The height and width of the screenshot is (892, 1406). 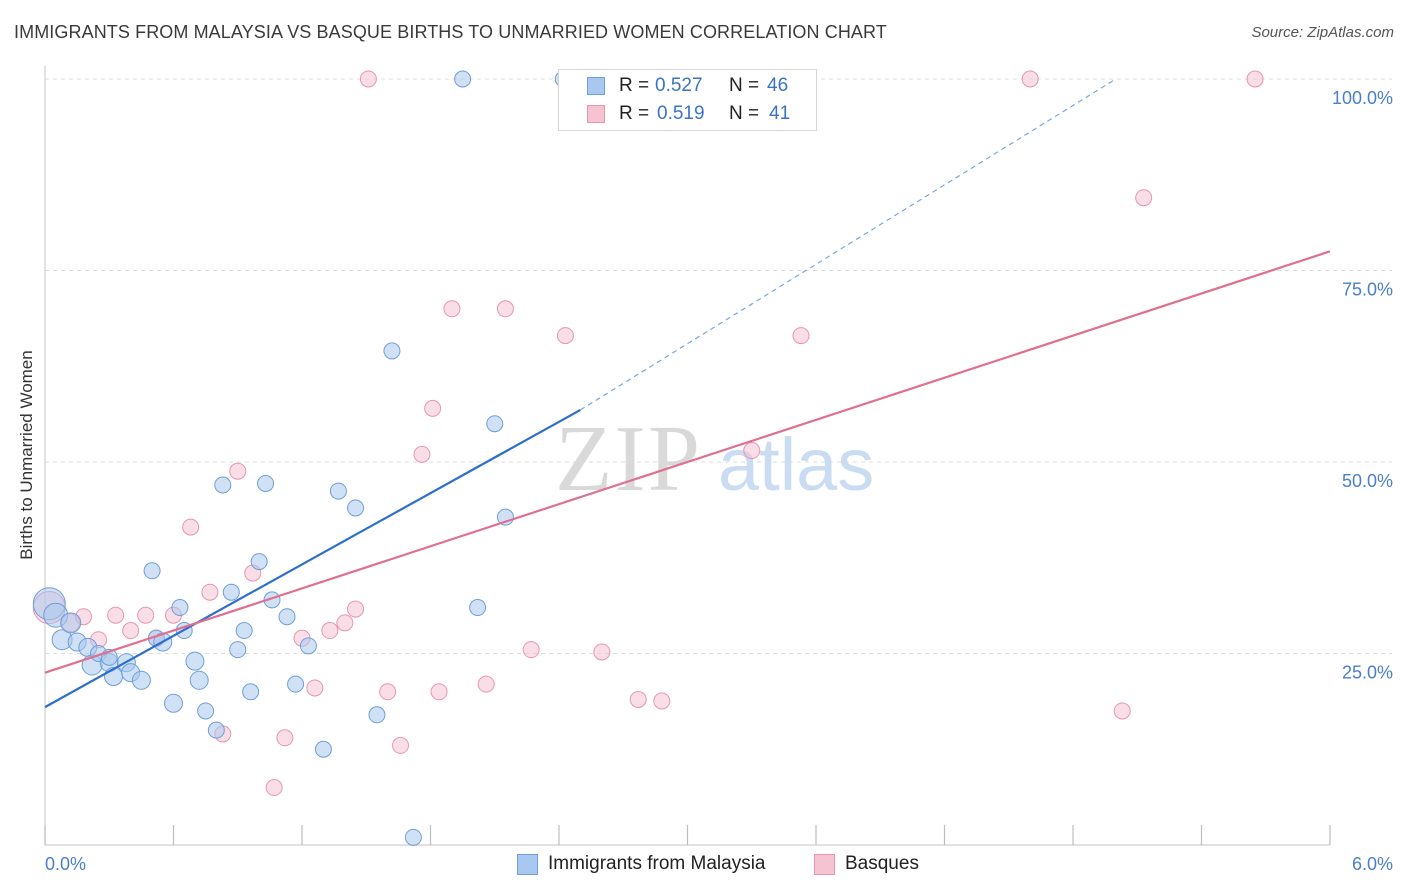 I want to click on y-axis-label: Births to Unmarried Women, so click(x=26, y=454).